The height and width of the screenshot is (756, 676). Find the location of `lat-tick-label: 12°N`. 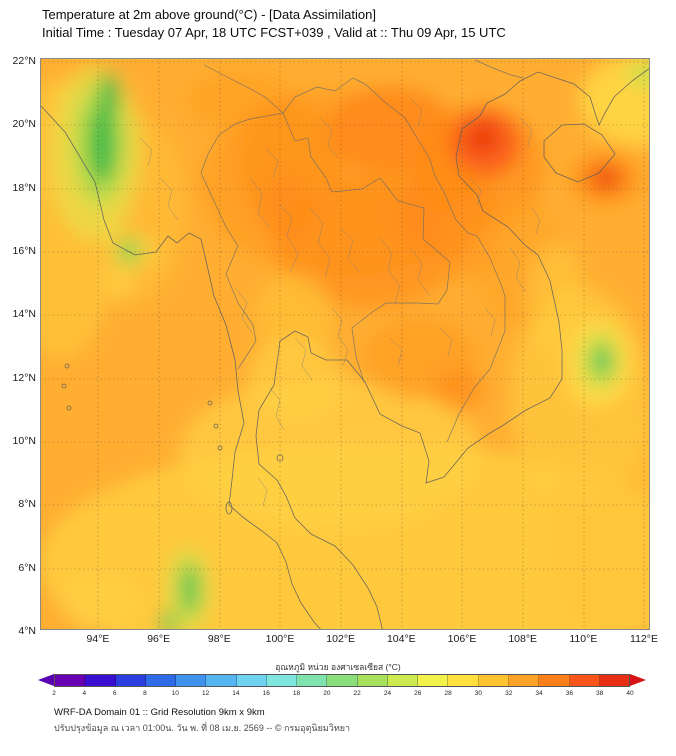

lat-tick-label: 12°N is located at coordinates (24, 377).